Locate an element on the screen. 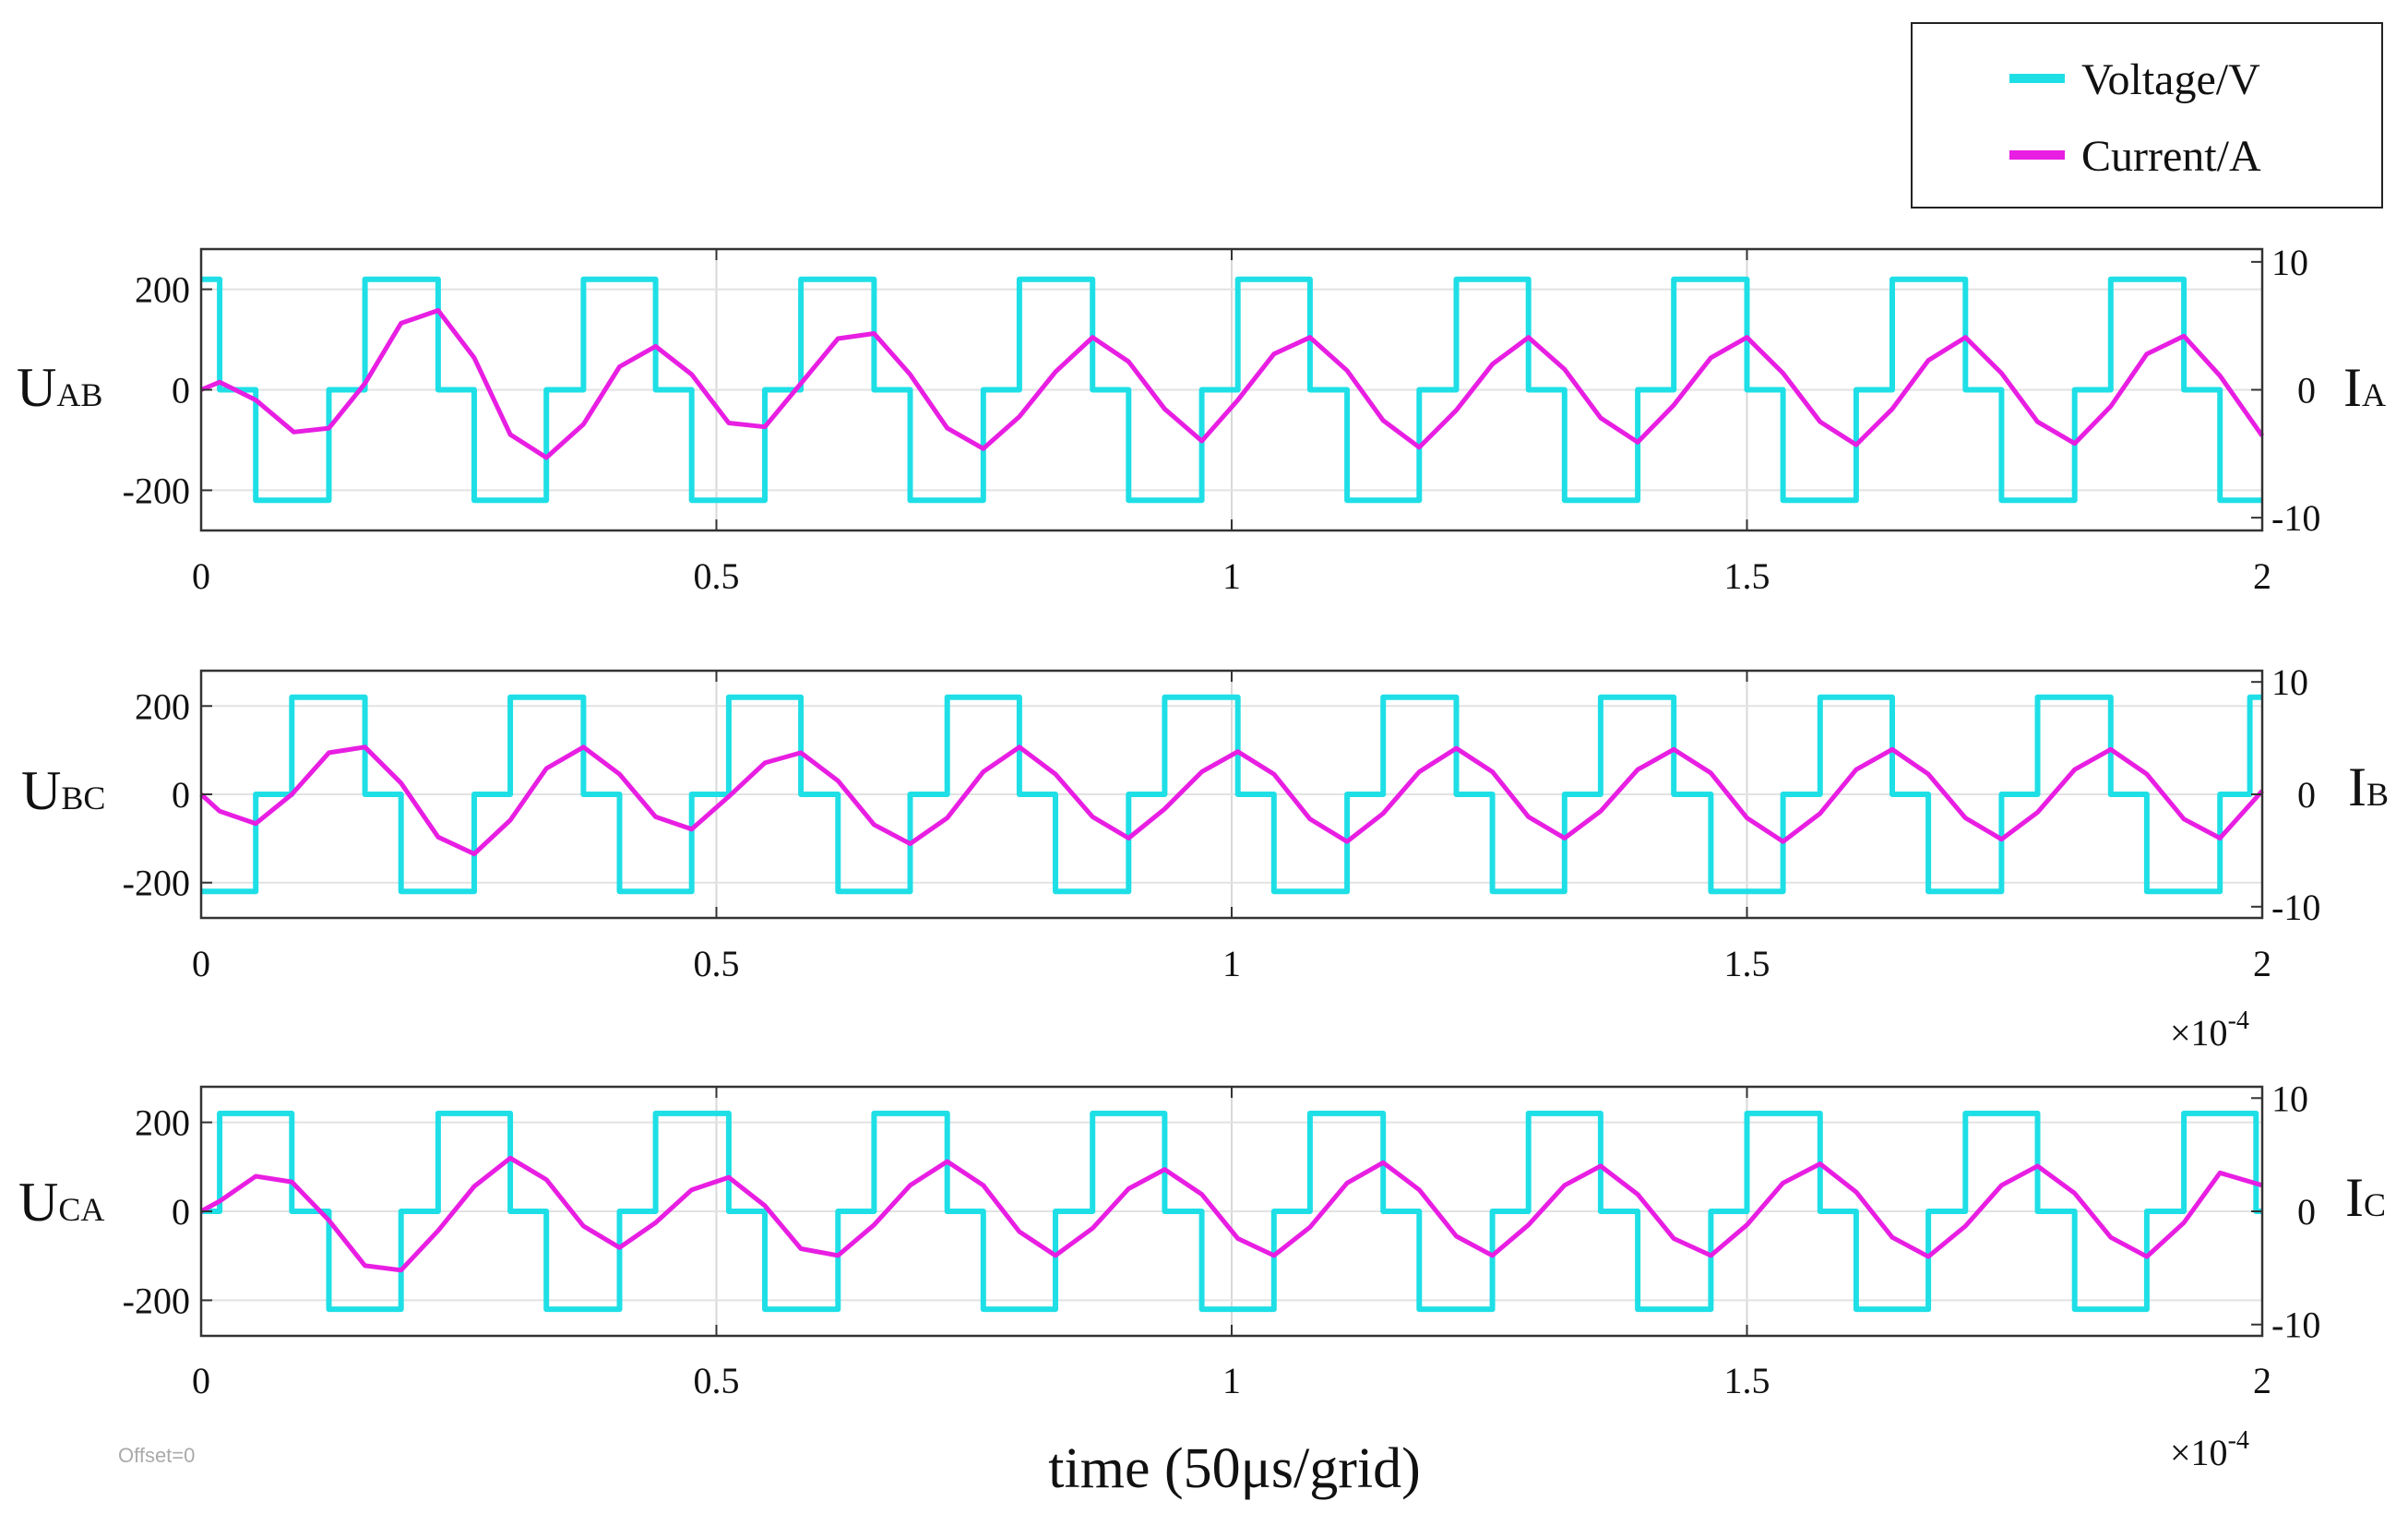  offset-label: Offset=0 is located at coordinates (156, 1455).